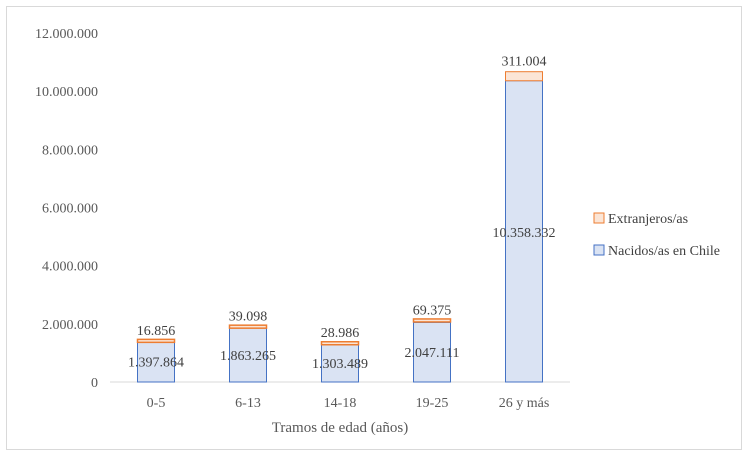 The image size is (749, 456). Describe the element at coordinates (648, 219) in the screenshot. I see `legend-label: Extranjeros/as` at that location.